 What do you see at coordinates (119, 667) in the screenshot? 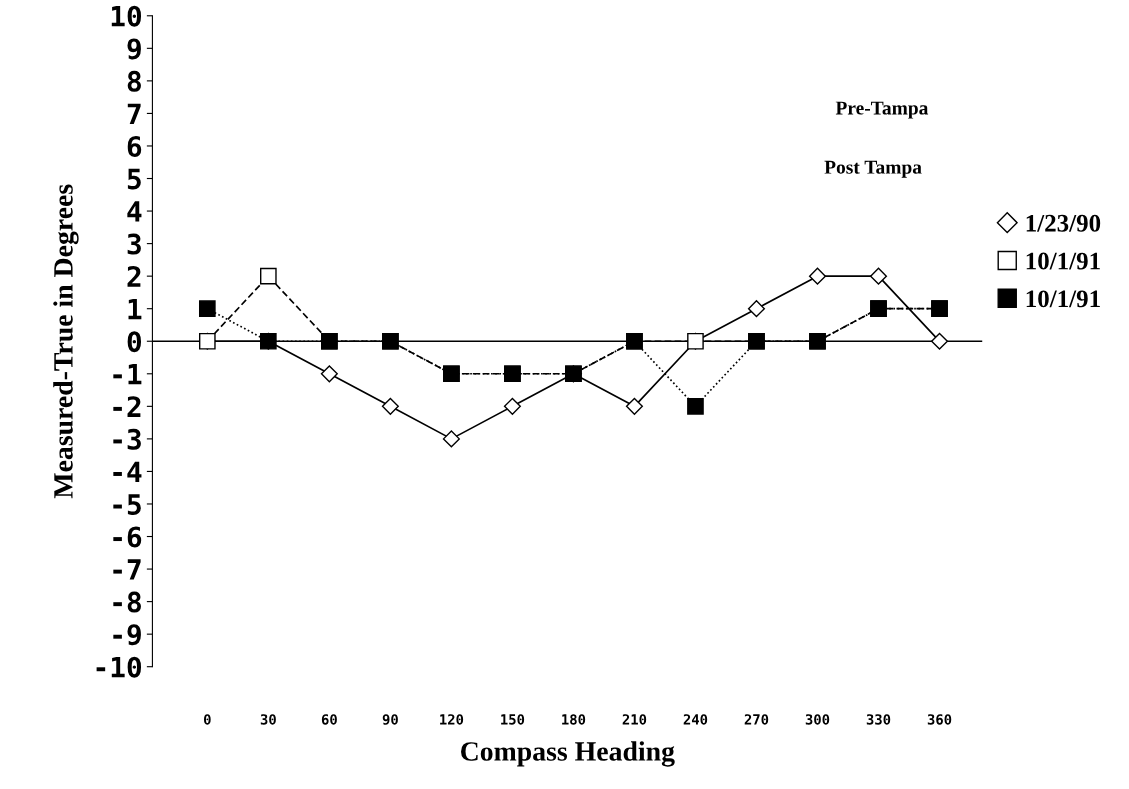
I see `y-tick-label: -10` at bounding box center [119, 667].